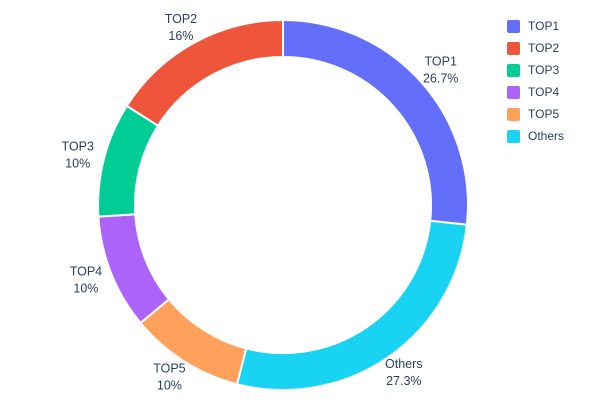 This screenshot has width=600, height=400. Describe the element at coordinates (544, 48) in the screenshot. I see `legend-label: TOP2` at that location.